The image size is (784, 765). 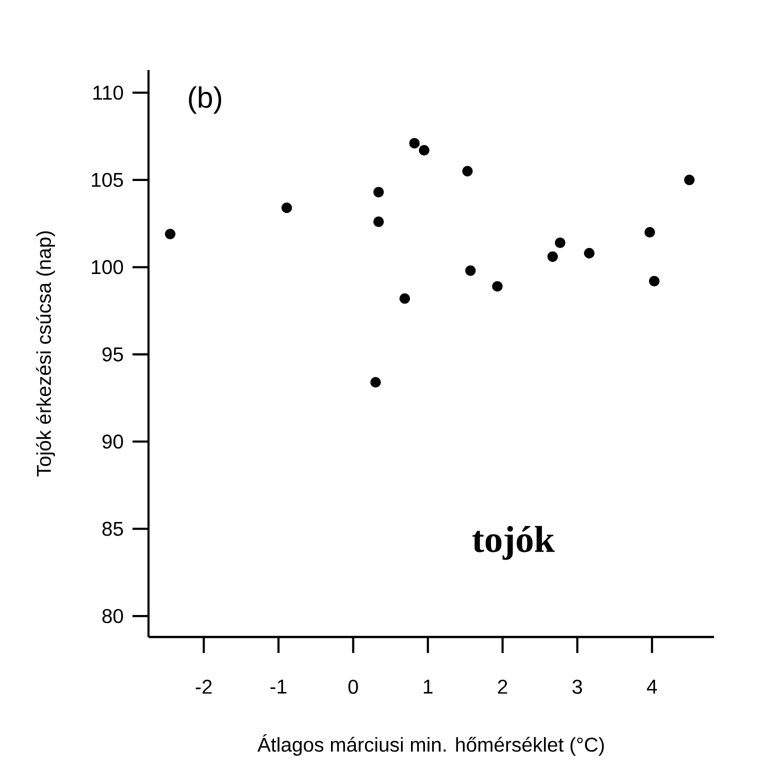 I want to click on y-tick-label: 80, so click(x=112, y=616).